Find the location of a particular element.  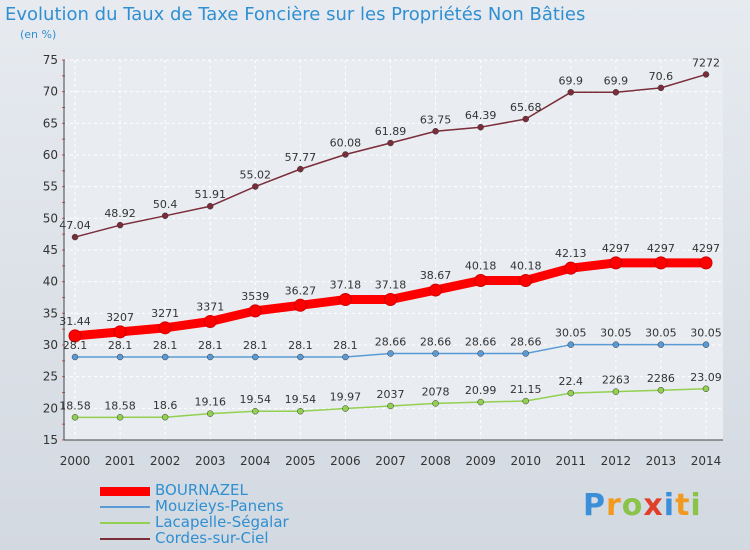

x-tick-label: 2008 is located at coordinates (435, 461).